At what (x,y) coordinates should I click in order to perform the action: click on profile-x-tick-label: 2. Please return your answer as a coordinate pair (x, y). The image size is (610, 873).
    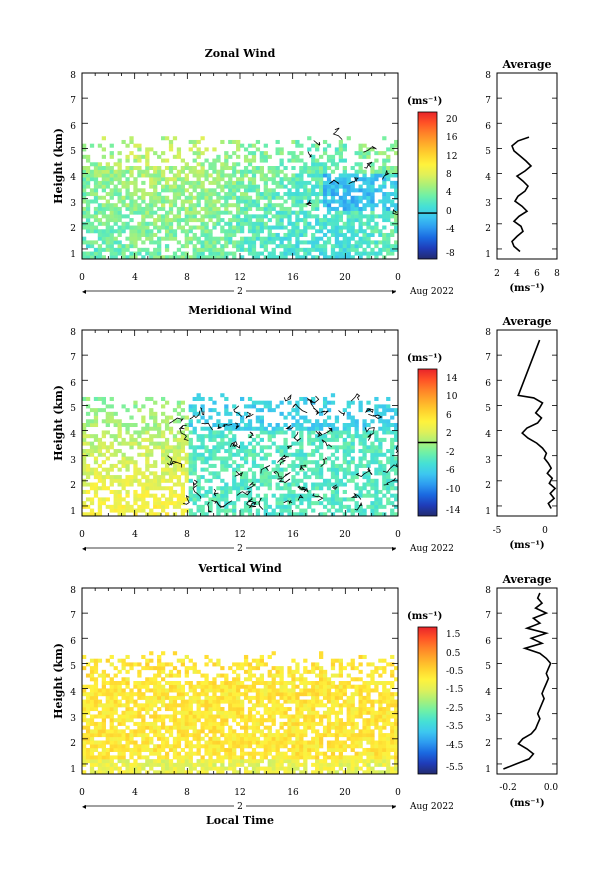
    Looking at the image, I should click on (497, 274).